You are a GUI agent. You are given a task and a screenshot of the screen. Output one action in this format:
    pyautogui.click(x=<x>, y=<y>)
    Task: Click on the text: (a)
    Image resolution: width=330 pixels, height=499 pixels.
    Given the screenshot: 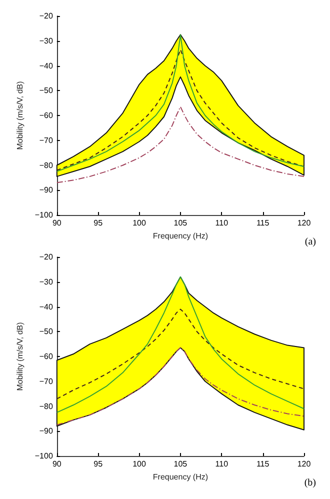 What is the action you would take?
    pyautogui.click(x=310, y=242)
    